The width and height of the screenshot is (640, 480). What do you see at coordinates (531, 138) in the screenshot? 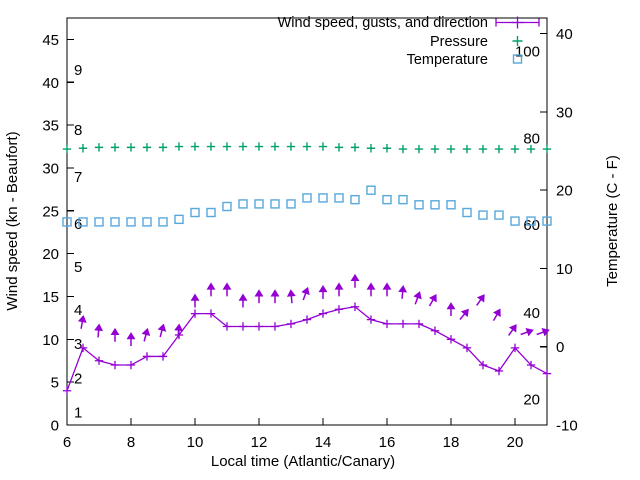
I see `fahrenheit-label: 80` at bounding box center [531, 138].